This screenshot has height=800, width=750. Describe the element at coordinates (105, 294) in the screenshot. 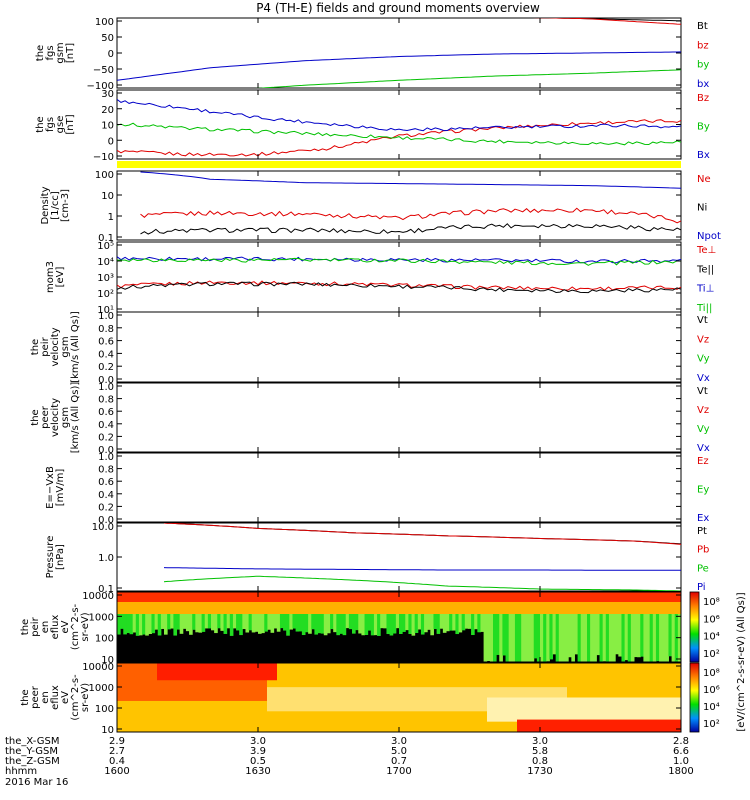

I see `y-tick-label: 10²` at that location.